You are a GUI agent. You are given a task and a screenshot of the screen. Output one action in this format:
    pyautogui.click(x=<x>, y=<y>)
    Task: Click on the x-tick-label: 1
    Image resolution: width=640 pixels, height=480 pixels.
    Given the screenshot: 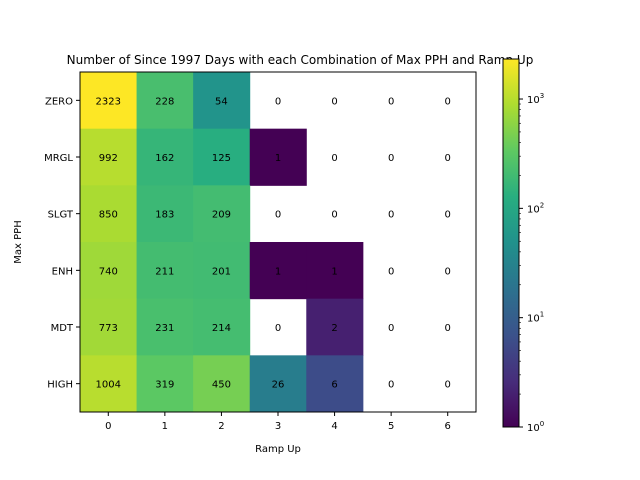 What is the action you would take?
    pyautogui.click(x=165, y=426)
    